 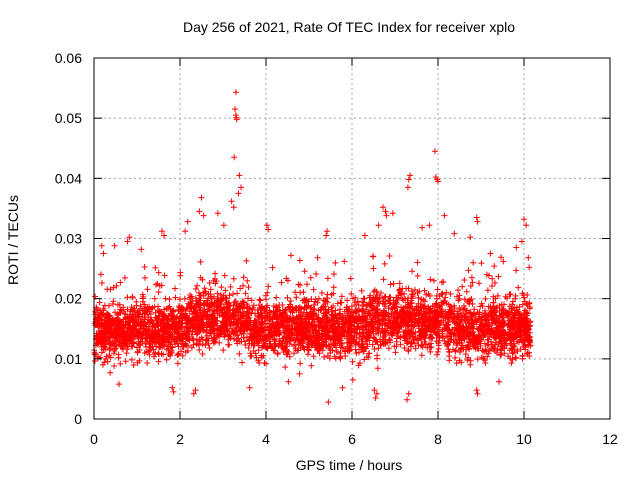 What do you see at coordinates (68, 178) in the screenshot?
I see `y-tick-label: 0.04` at bounding box center [68, 178].